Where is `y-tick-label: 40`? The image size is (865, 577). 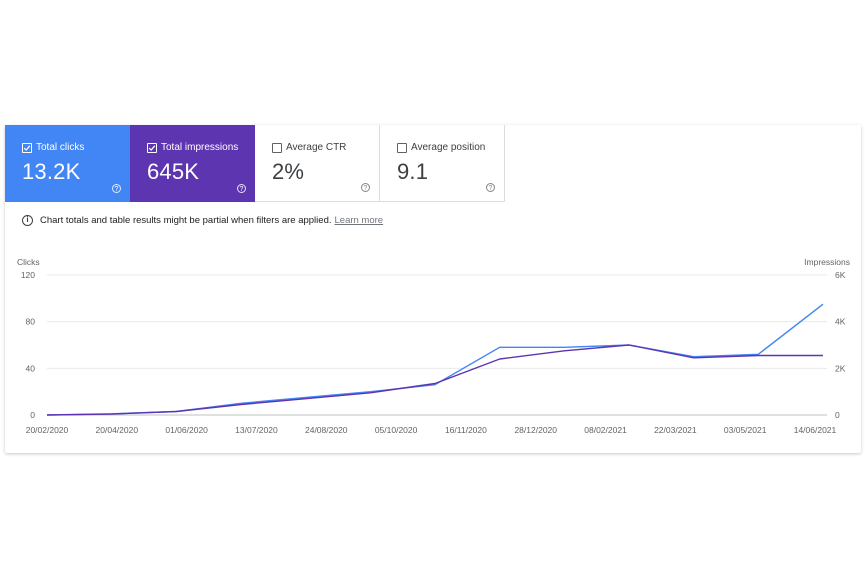
y-tick-label: 40 is located at coordinates (31, 368).